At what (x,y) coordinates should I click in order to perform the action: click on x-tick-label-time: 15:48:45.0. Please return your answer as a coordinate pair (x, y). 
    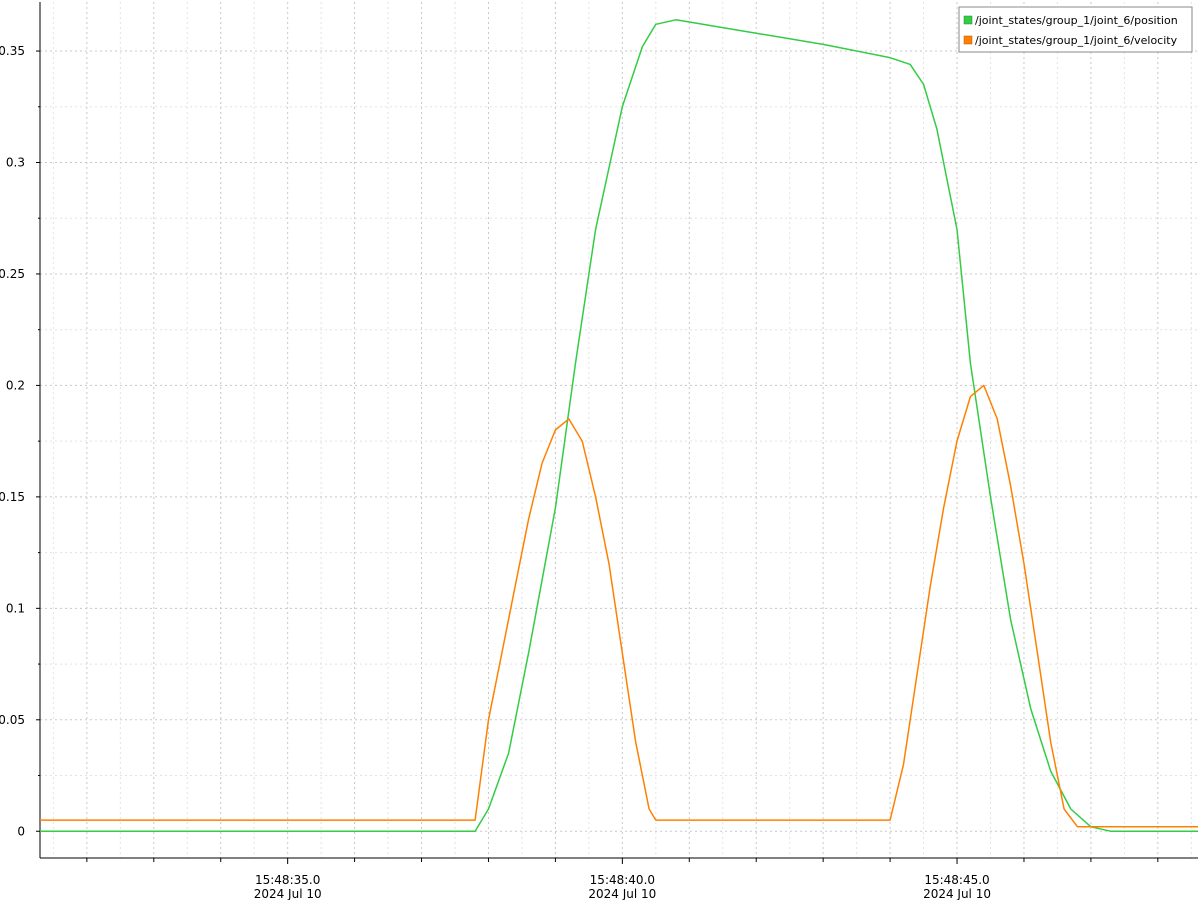
    Looking at the image, I should click on (956, 880).